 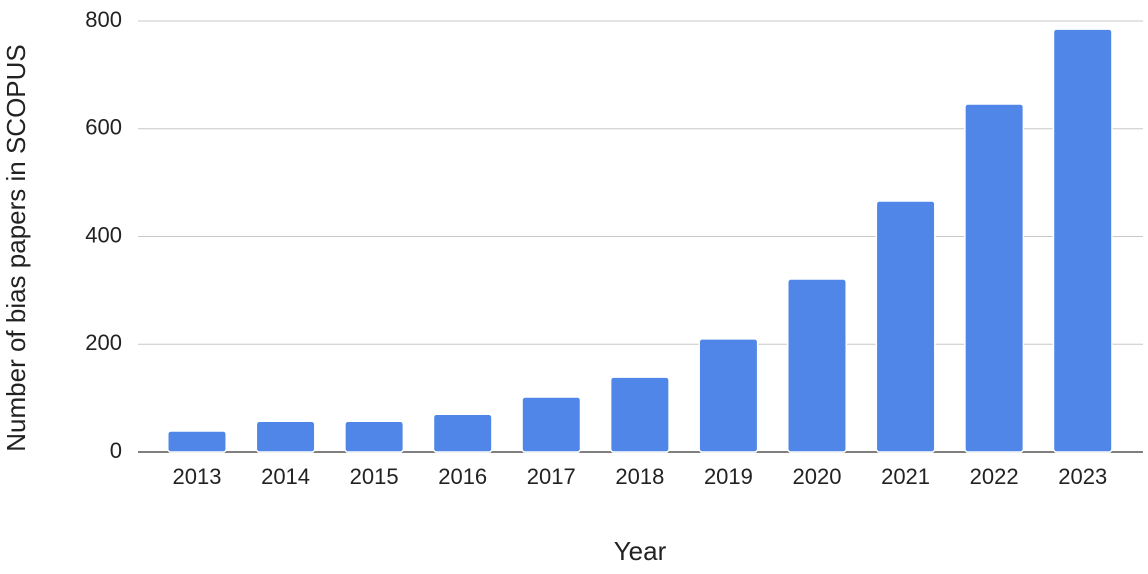 I want to click on y-tick-label: 0, so click(x=116, y=450).